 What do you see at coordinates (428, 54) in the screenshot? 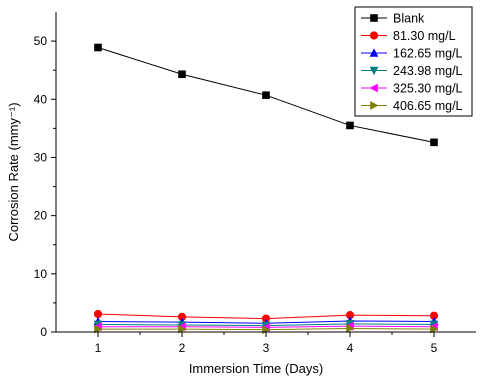
I see `legend-label: 162.65 mg/L` at bounding box center [428, 54].